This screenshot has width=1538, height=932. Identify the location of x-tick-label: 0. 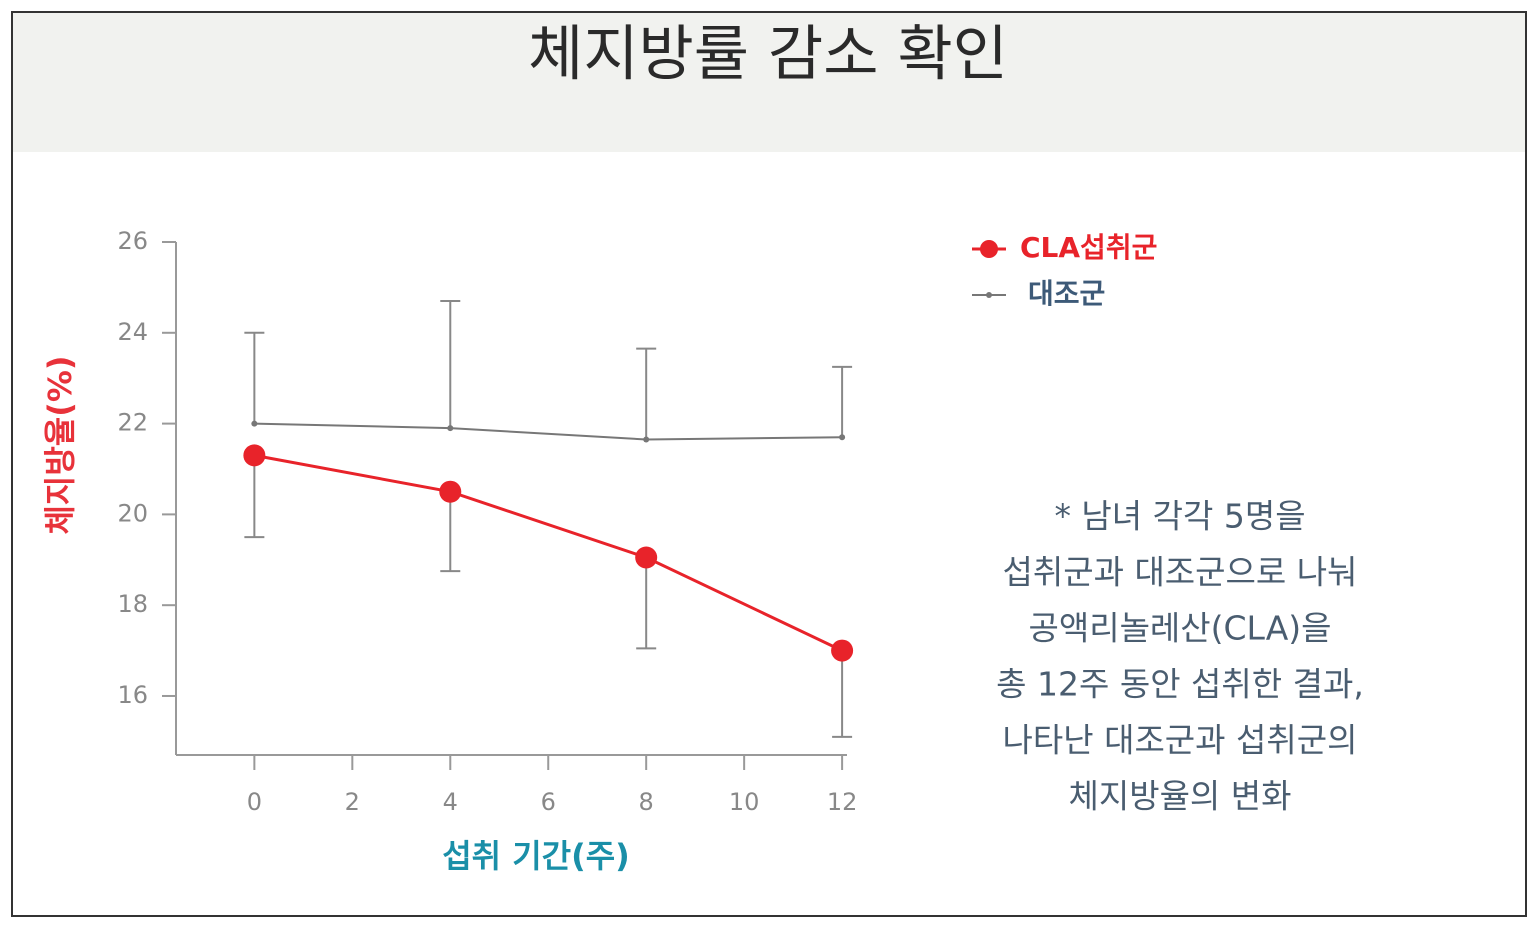
(254, 802).